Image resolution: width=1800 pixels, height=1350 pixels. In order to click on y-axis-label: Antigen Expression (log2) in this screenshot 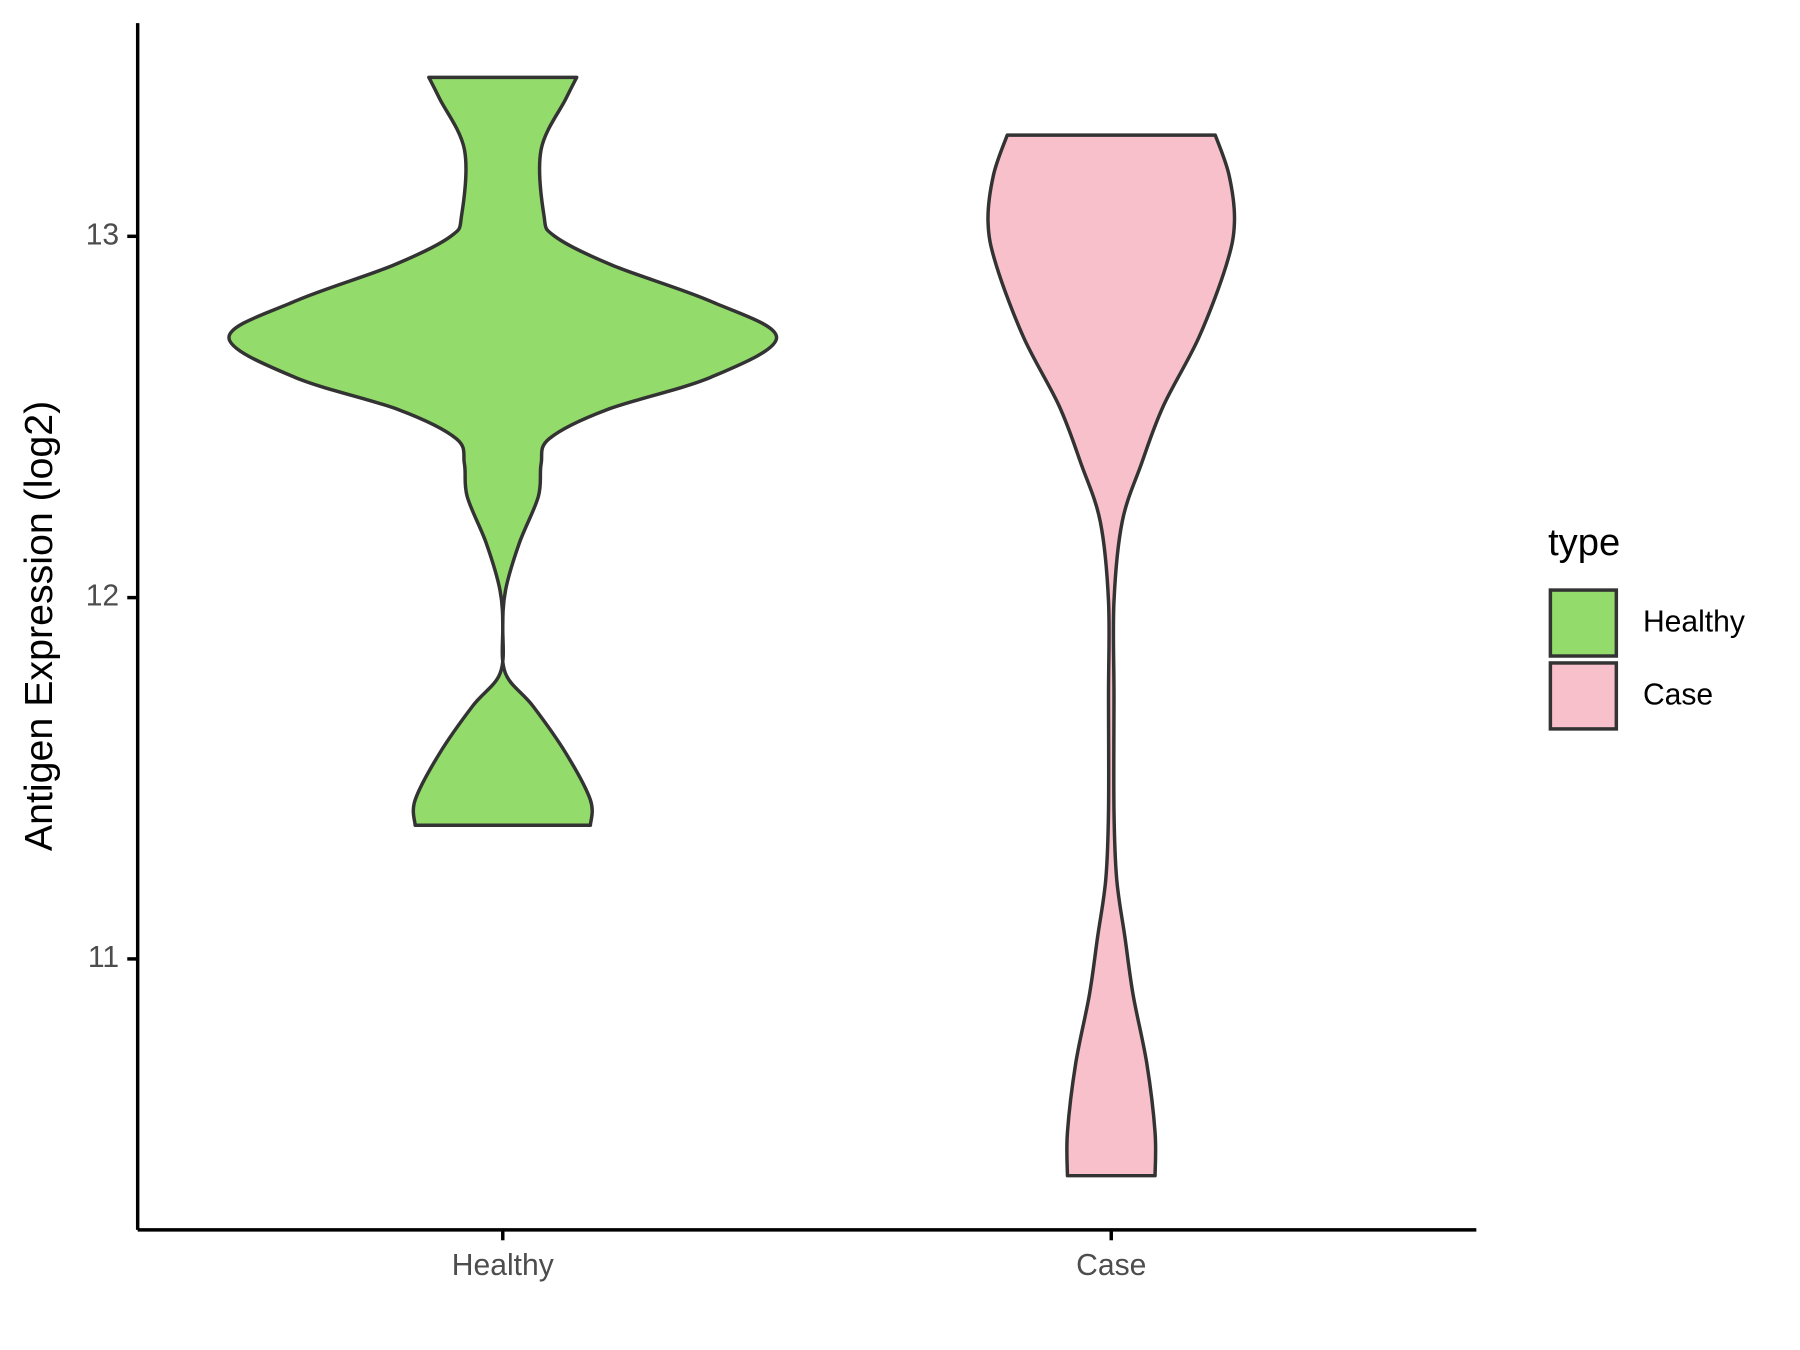, I will do `click(39, 626)`.